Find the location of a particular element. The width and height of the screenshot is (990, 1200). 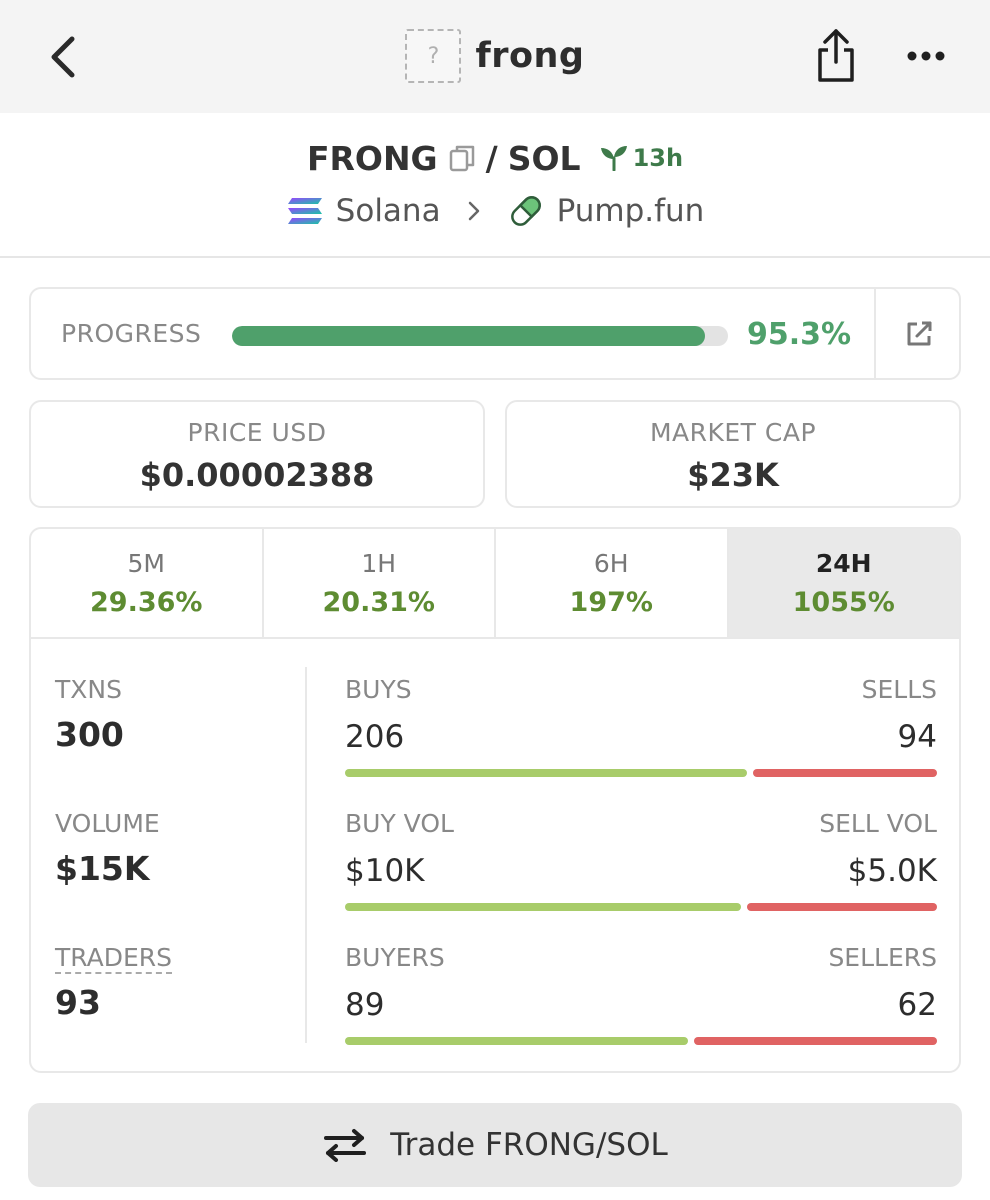

price-usd-label: PRICE USD is located at coordinates (257, 432).